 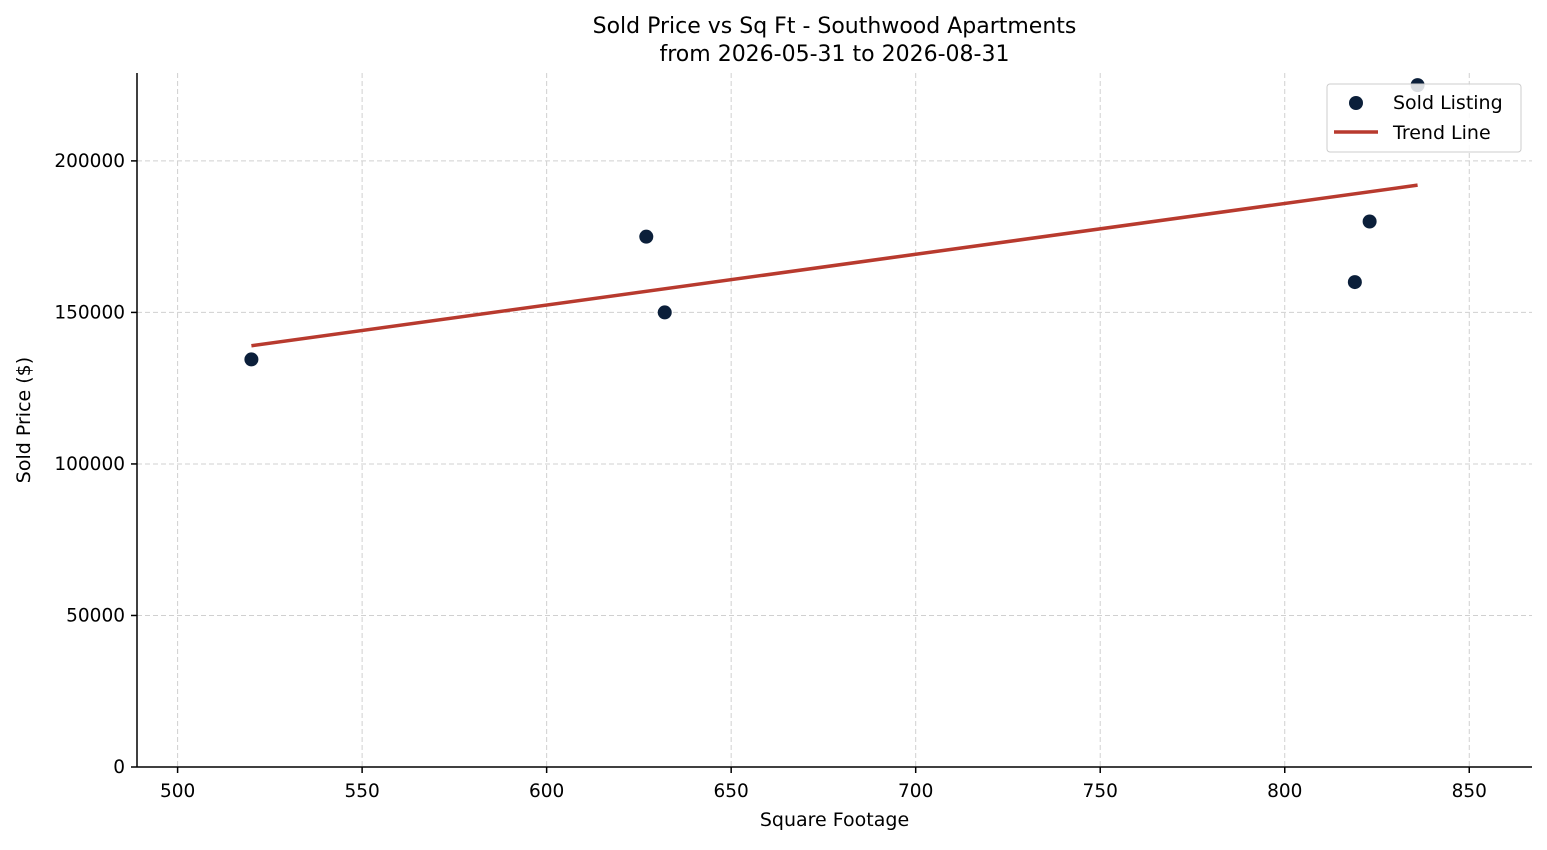 I want to click on x-tick-label: 650, so click(x=731, y=791).